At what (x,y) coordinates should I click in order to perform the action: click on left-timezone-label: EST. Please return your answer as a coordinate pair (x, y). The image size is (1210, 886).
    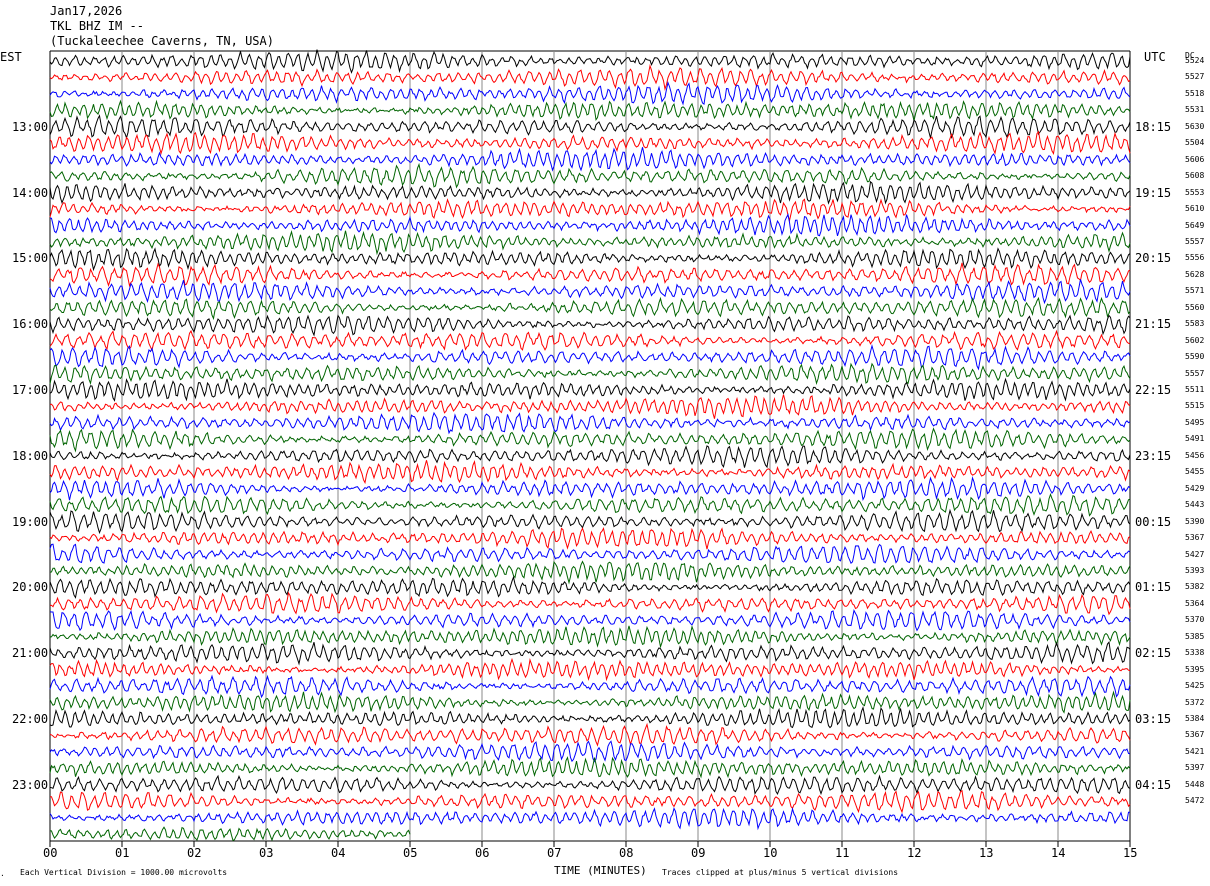
    Looking at the image, I should click on (11, 57).